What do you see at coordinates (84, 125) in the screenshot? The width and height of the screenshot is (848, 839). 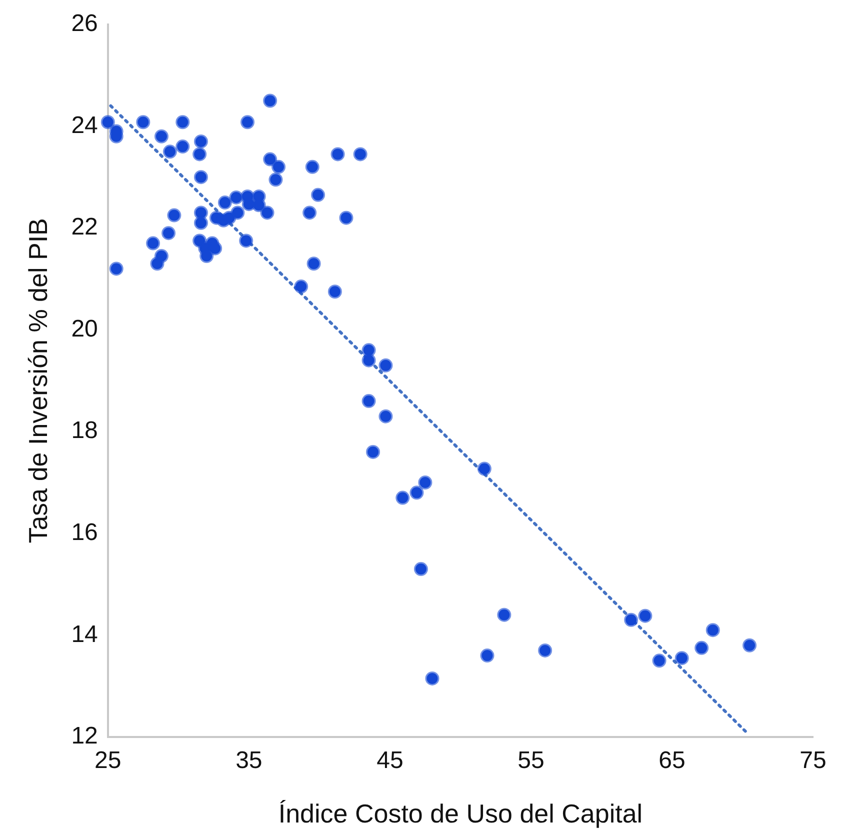 I see `y-tick-label: 24` at bounding box center [84, 125].